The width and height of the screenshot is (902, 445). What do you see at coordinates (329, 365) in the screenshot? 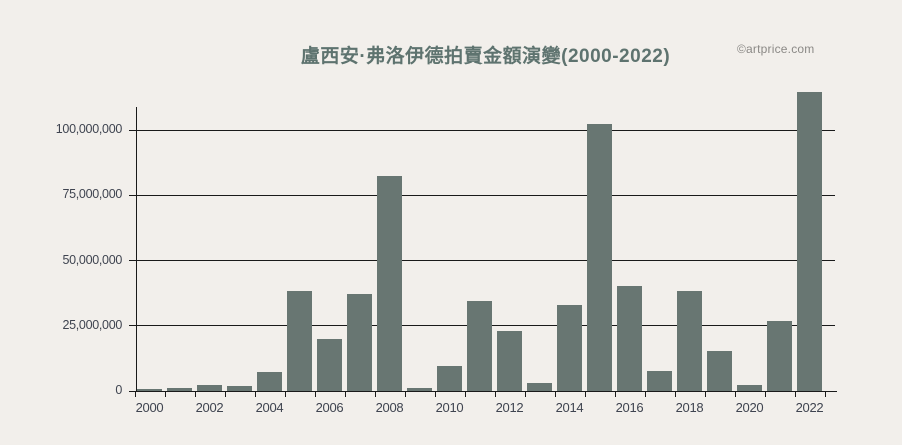
I see `bar-2006` at bounding box center [329, 365].